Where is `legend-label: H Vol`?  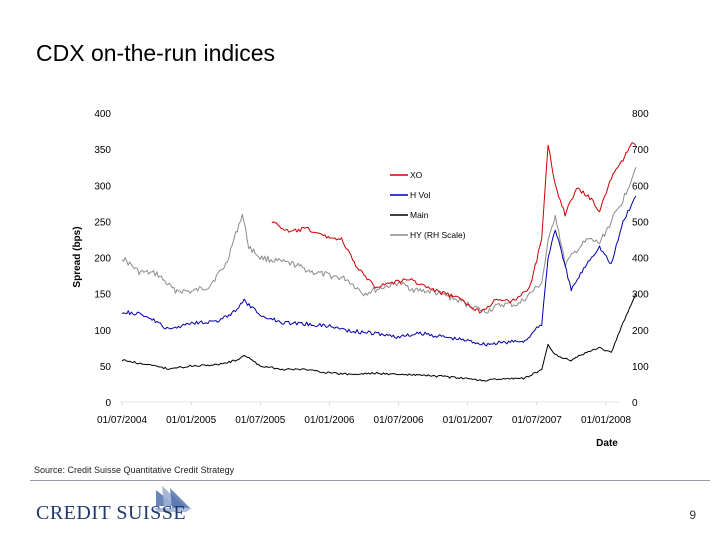
legend-label: H Vol is located at coordinates (420, 195).